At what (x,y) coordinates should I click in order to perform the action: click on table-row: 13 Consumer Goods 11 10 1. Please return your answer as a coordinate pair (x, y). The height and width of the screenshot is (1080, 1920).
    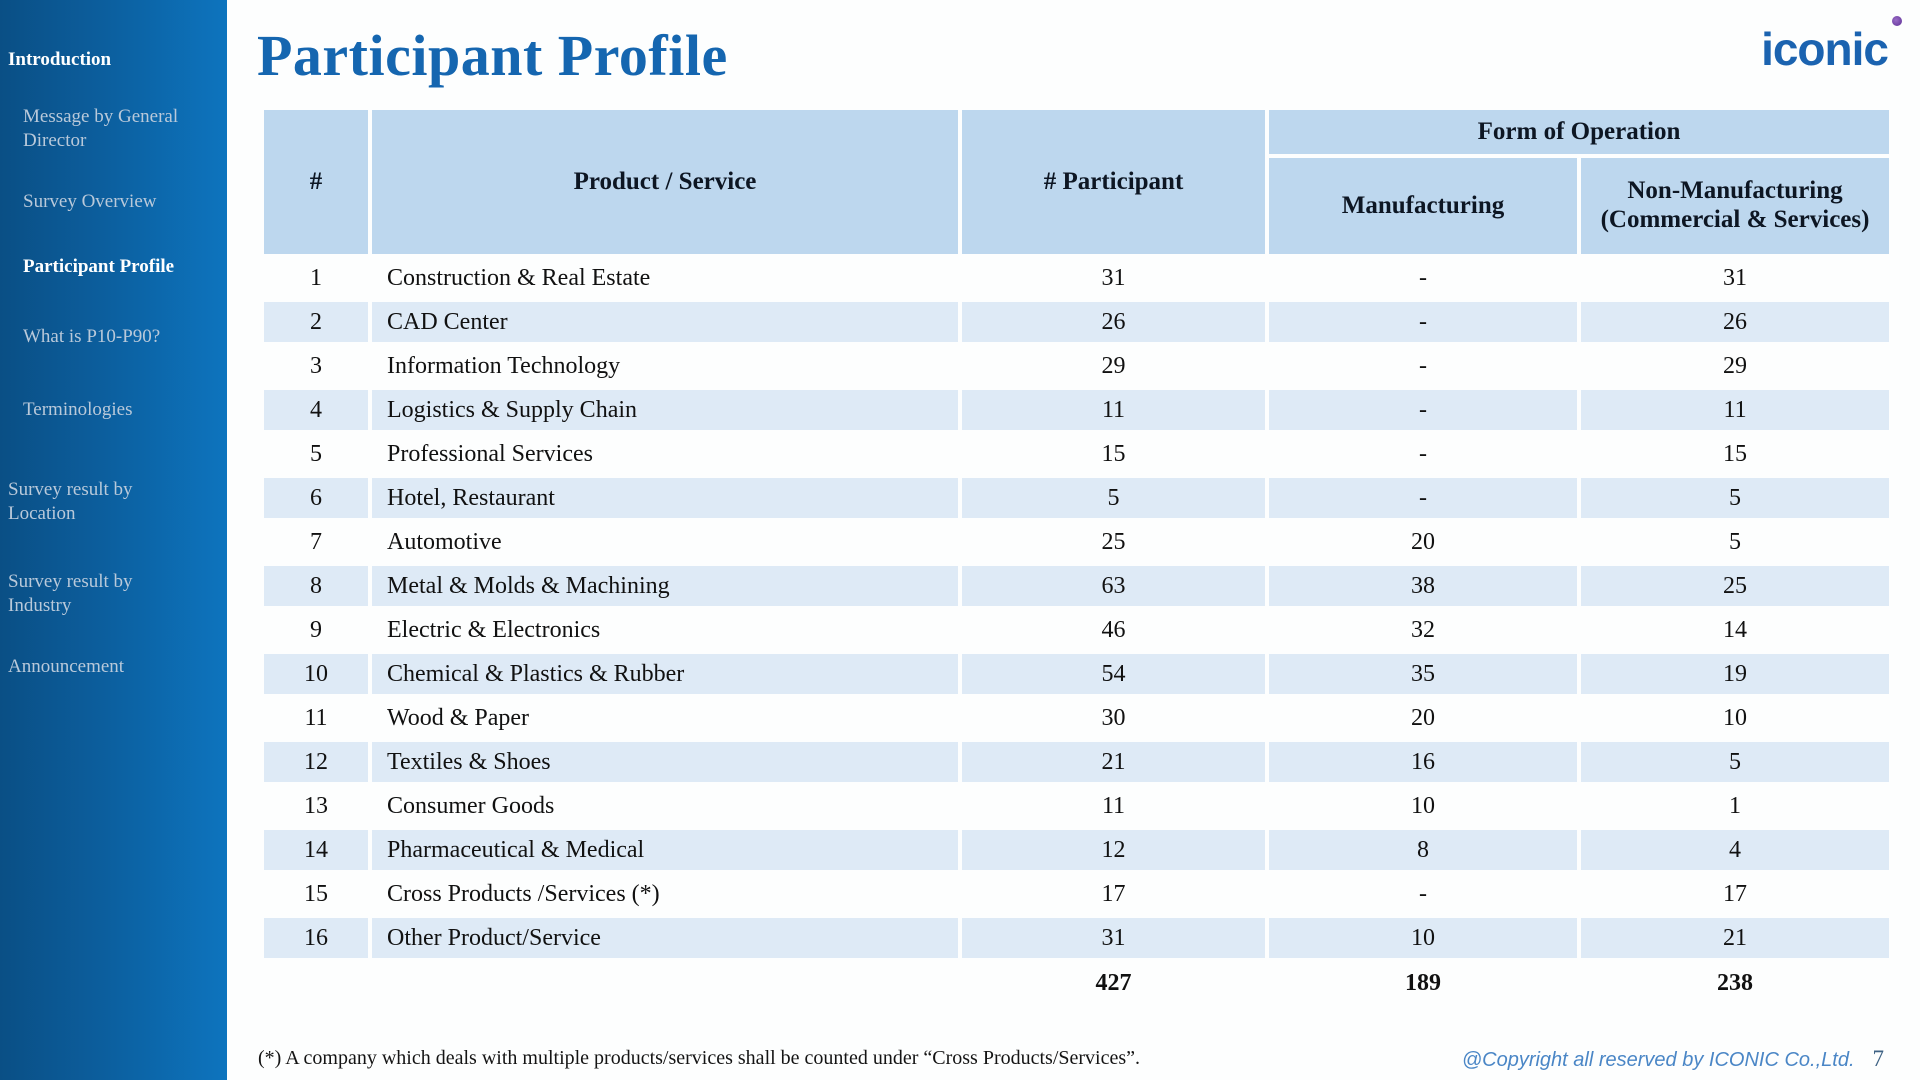
    Looking at the image, I should click on (1076, 806).